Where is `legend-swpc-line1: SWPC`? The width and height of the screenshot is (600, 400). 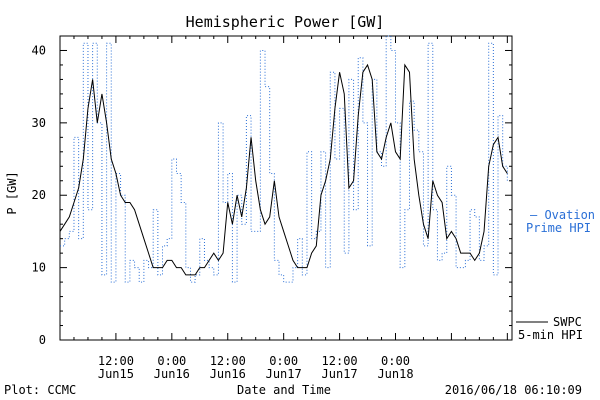
legend-swpc-line1: SWPC is located at coordinates (567, 322).